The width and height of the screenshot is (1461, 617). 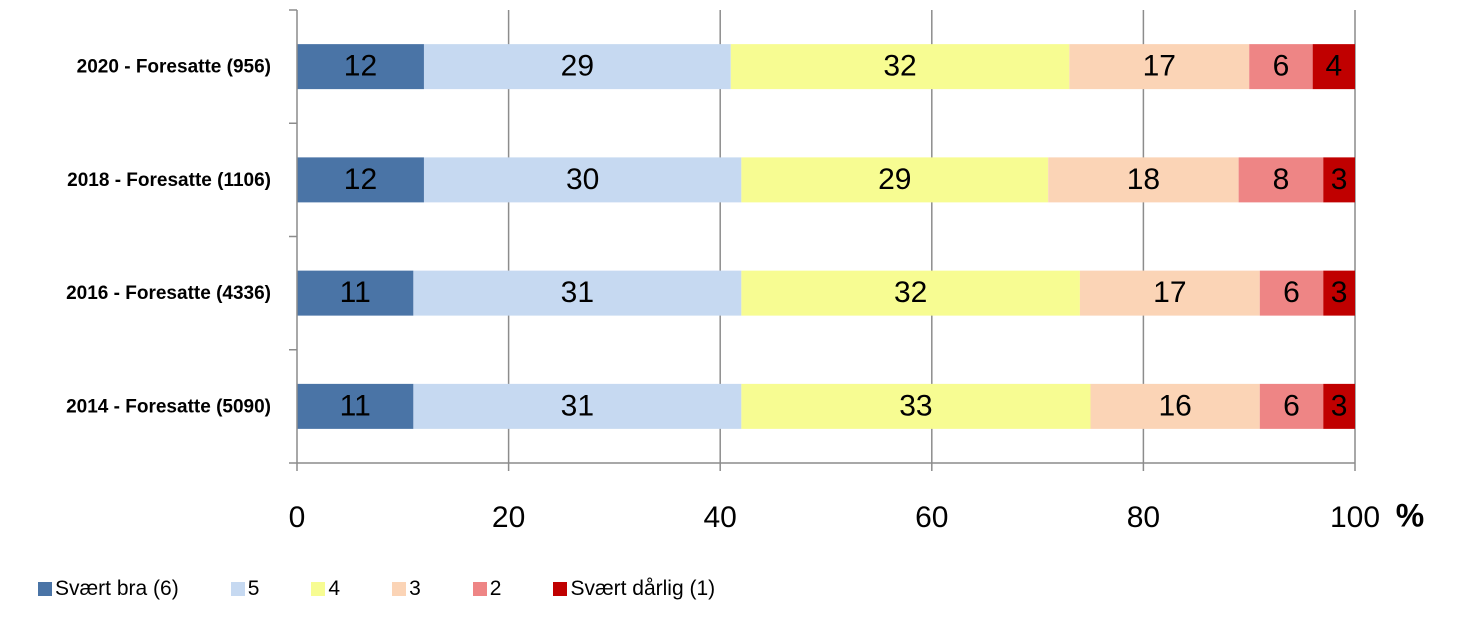 I want to click on bar-label-1-0: 12, so click(x=360, y=179).